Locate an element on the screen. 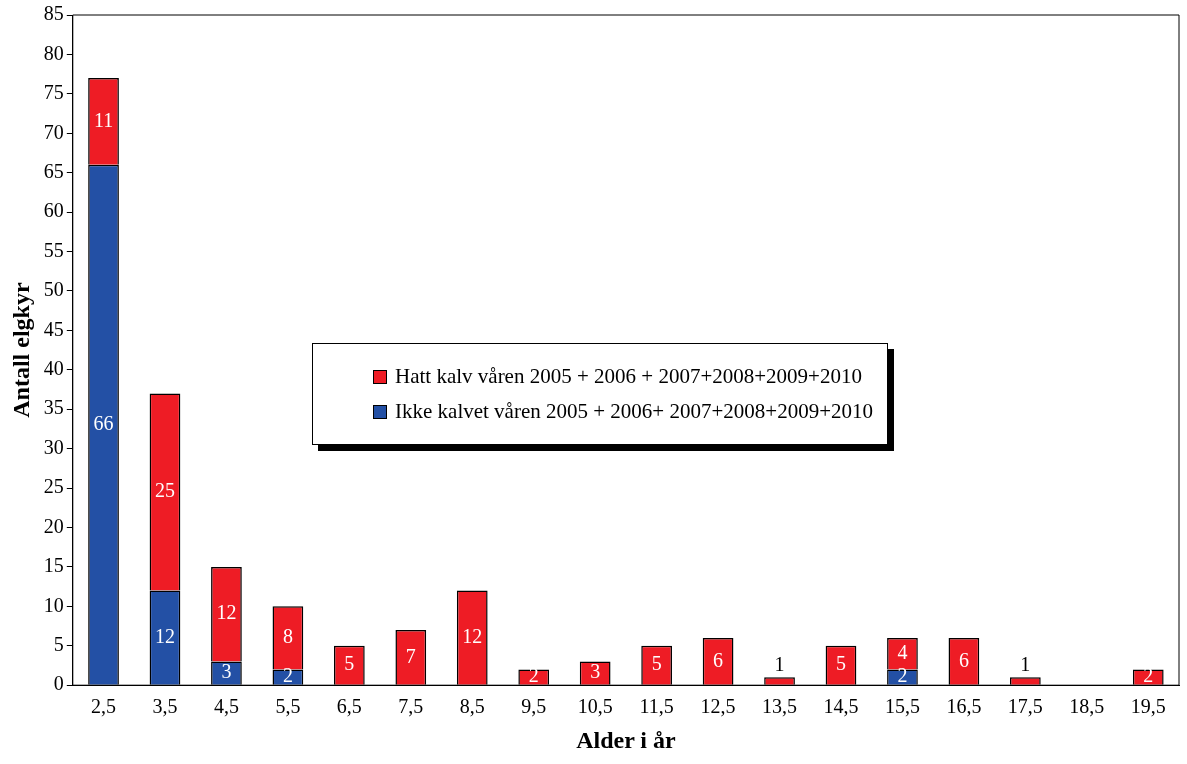 This screenshot has width=1187, height=764. legend-label: Ikke kalvet våren 2005 + 2006+ 2007+2008+2009+2010 is located at coordinates (634, 411).